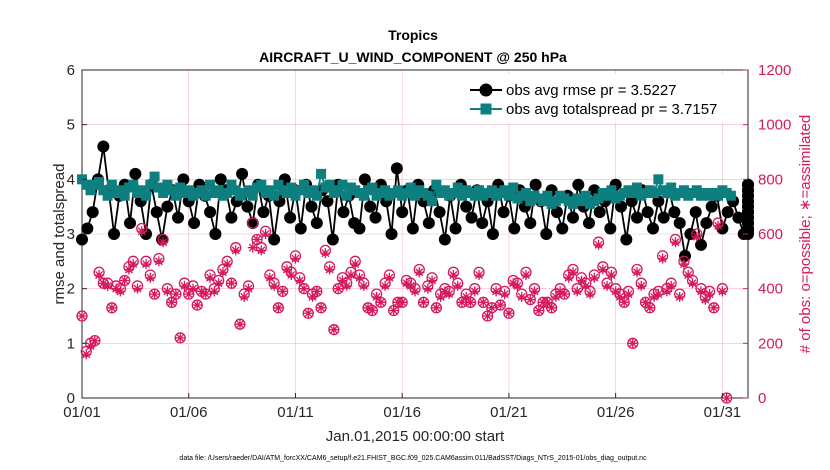 This screenshot has height=470, width=830. Describe the element at coordinates (805, 234) in the screenshot. I see `y-axis-label-right: # of obs: o=possible; ∗=assimilated` at that location.